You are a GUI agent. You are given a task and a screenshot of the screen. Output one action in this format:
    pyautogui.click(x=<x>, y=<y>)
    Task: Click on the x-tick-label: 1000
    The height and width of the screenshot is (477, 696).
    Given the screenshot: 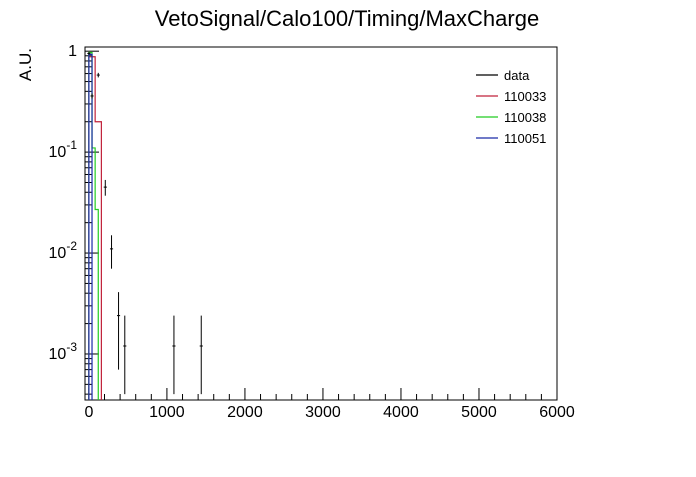 What is the action you would take?
    pyautogui.click(x=167, y=412)
    